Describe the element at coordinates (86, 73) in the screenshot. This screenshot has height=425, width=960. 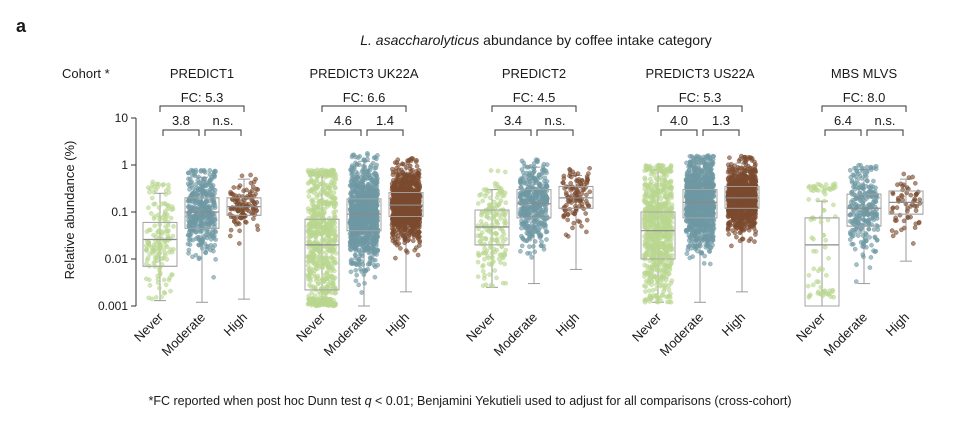
I see `cohort-label: Cohort *` at that location.